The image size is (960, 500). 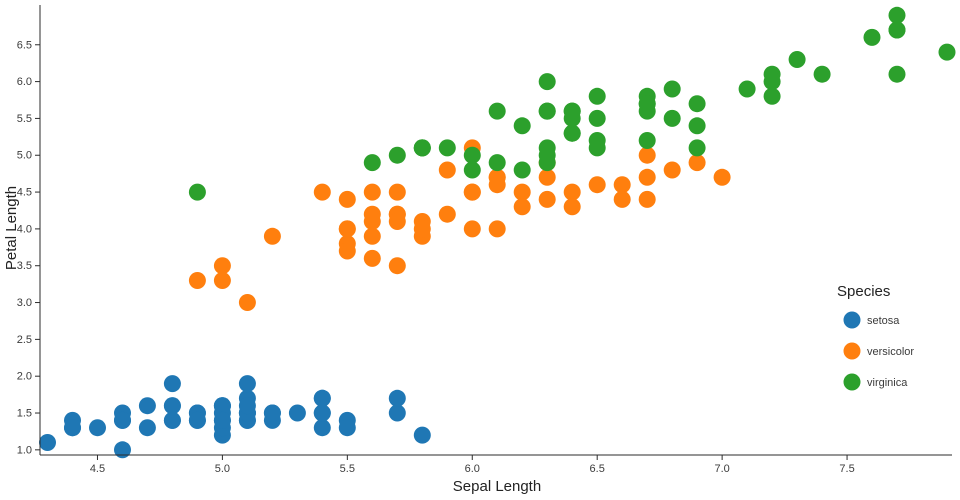 I want to click on y-axis-tick-label: 5.0, so click(x=24, y=156).